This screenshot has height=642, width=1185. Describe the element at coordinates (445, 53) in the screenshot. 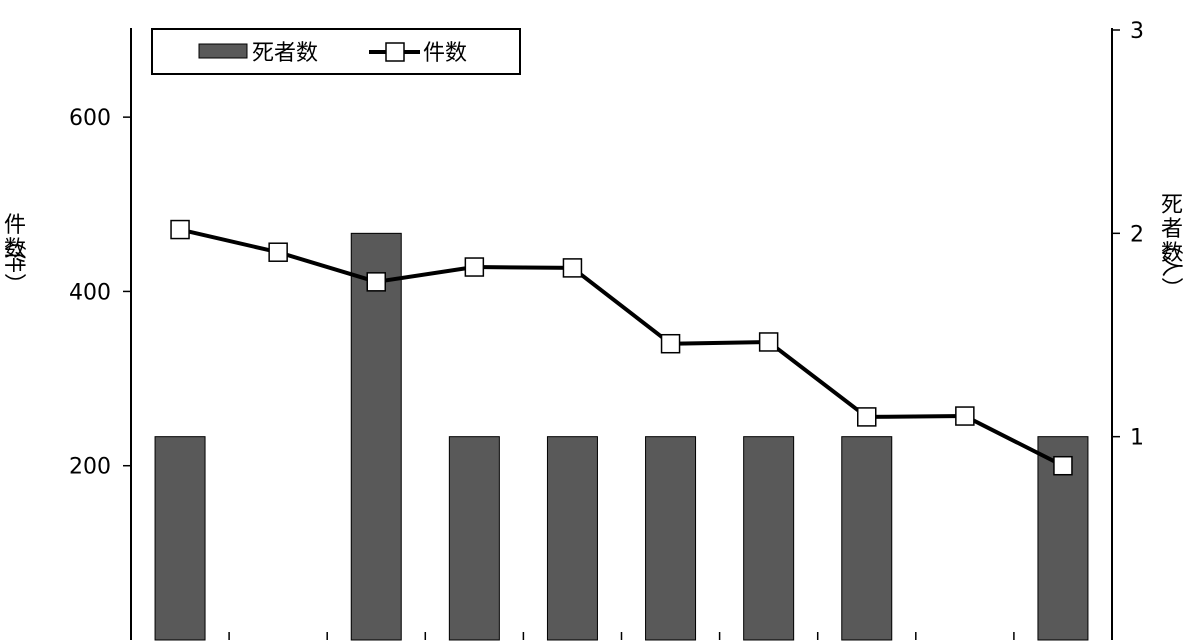

I see `legend-label-cases: 件数` at that location.